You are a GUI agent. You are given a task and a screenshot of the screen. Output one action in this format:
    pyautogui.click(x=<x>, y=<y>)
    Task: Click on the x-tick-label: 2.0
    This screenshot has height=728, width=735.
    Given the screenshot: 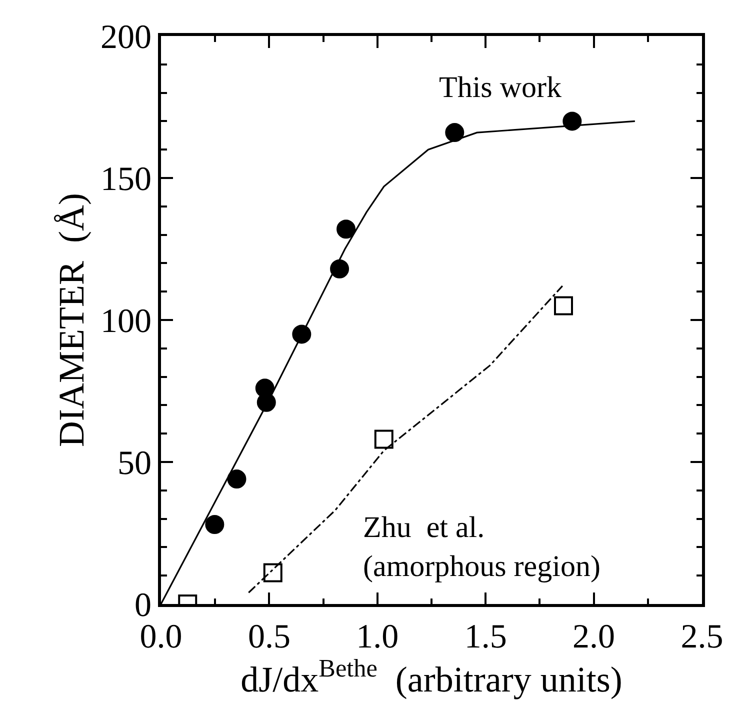 What is the action you would take?
    pyautogui.click(x=594, y=637)
    